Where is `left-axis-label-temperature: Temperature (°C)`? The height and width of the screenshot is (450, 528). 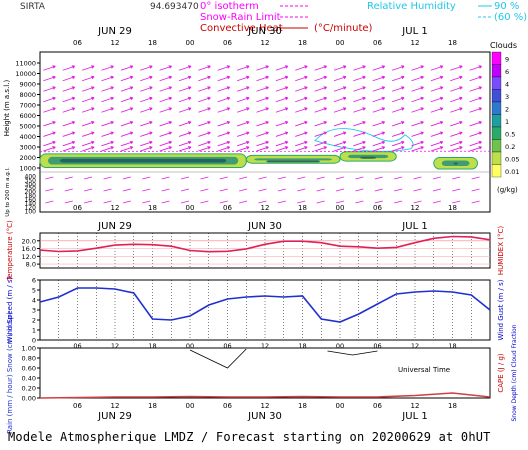
left-axis-label-temperature: Temperature (°C) is located at coordinates (10, 251).